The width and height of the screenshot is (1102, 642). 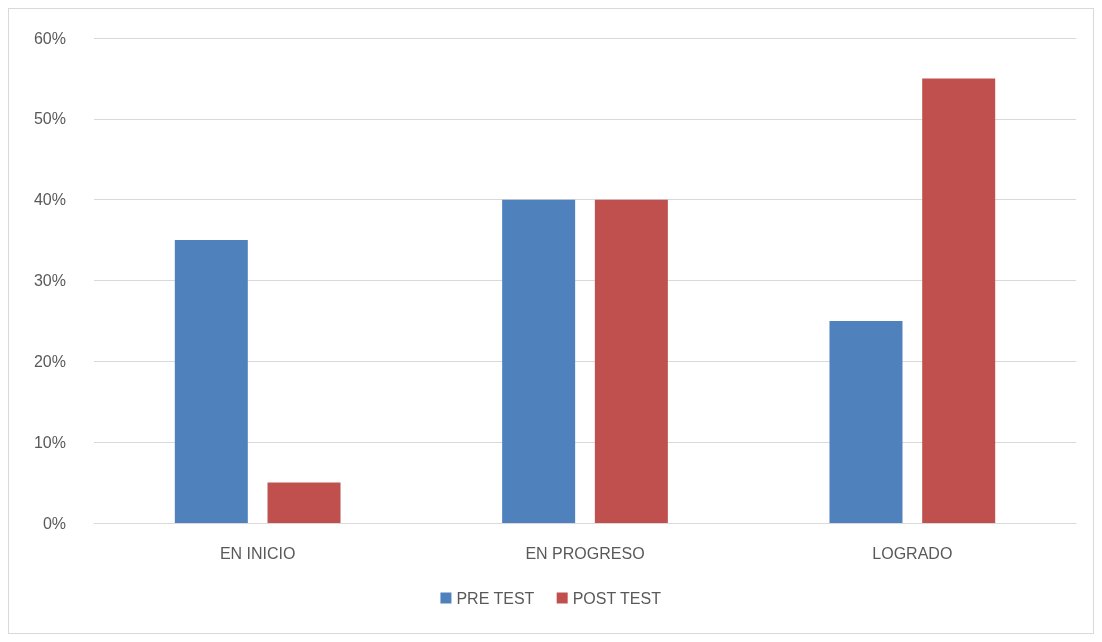 What do you see at coordinates (54, 523) in the screenshot?
I see `y-tick-label: 0%` at bounding box center [54, 523].